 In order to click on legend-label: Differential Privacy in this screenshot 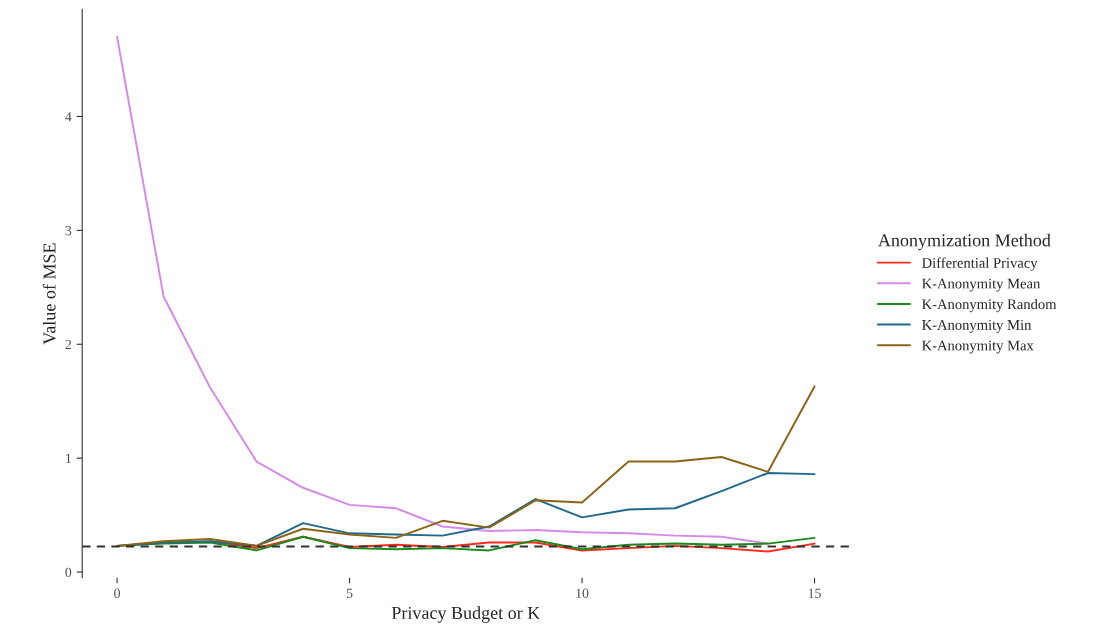, I will do `click(980, 264)`.